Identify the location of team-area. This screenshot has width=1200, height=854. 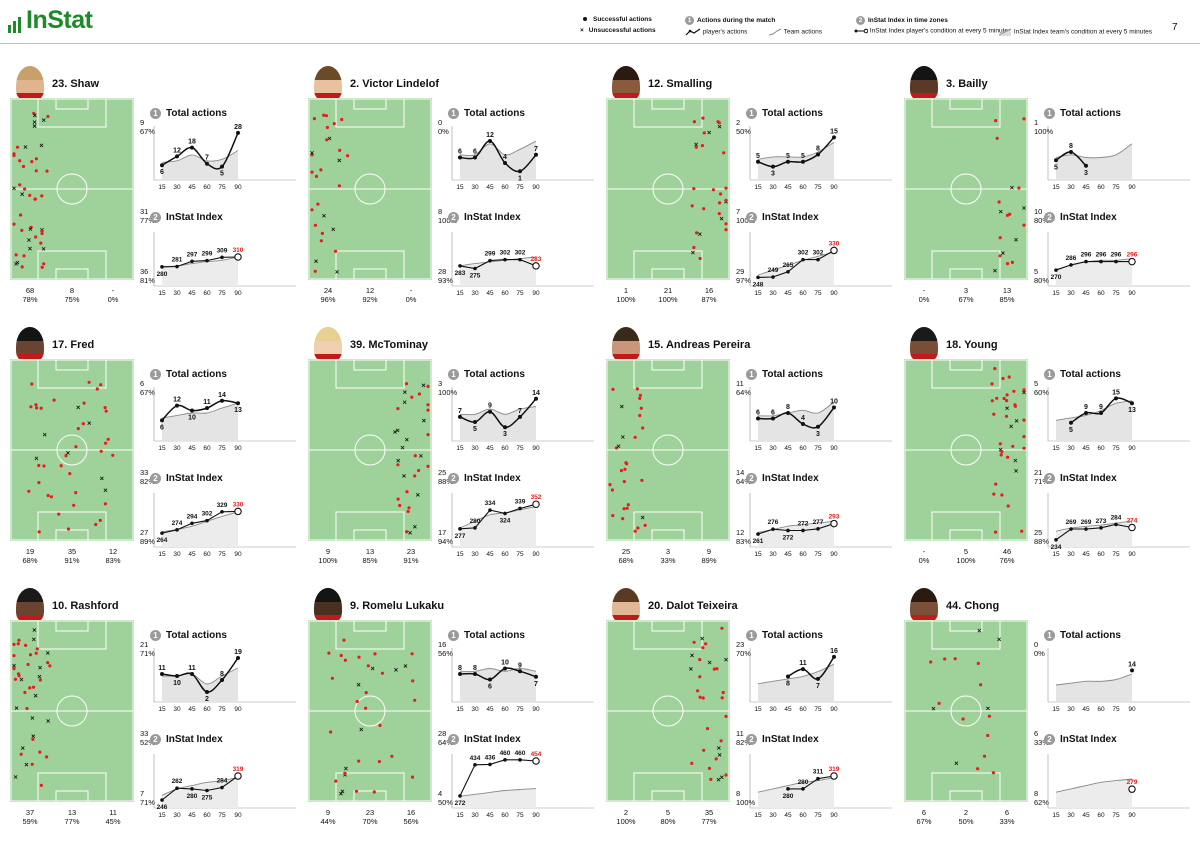
(200, 165).